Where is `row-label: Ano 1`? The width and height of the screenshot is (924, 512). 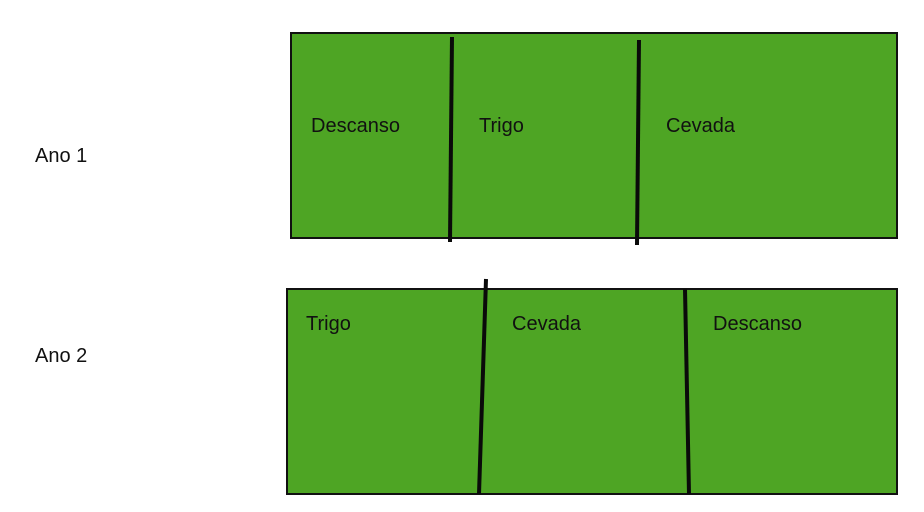
row-label: Ano 1 is located at coordinates (61, 156).